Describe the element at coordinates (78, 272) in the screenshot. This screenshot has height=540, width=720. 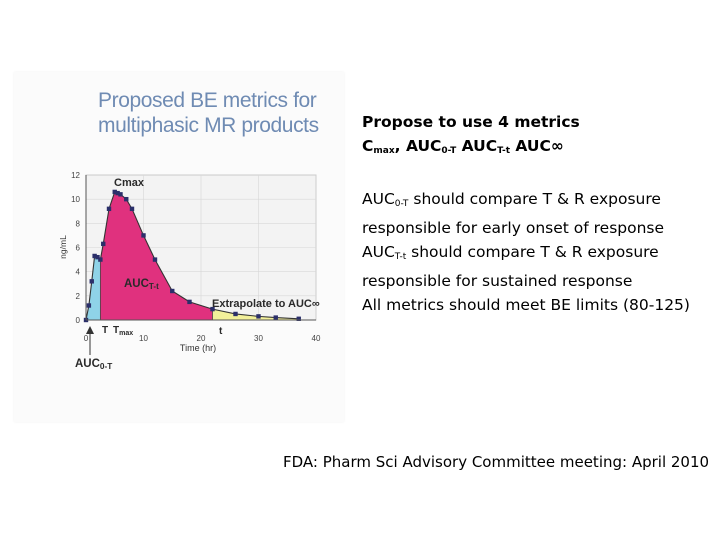
I see `y-tick-label: 4` at that location.